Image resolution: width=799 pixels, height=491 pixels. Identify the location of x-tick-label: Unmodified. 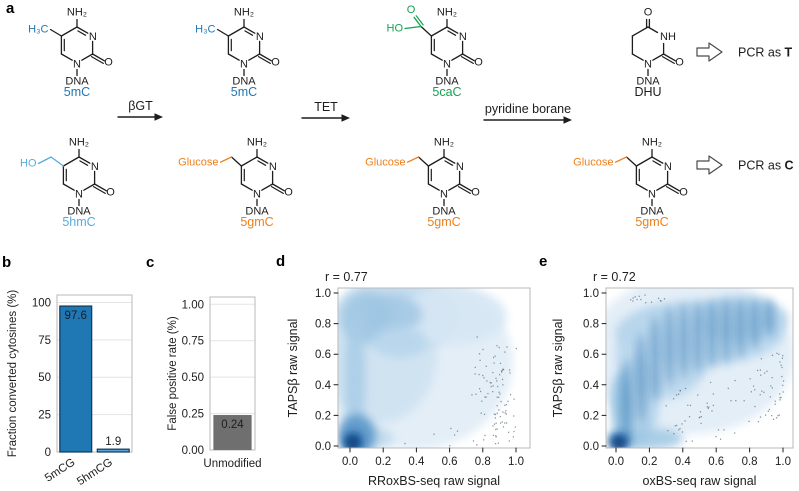
(232, 464).